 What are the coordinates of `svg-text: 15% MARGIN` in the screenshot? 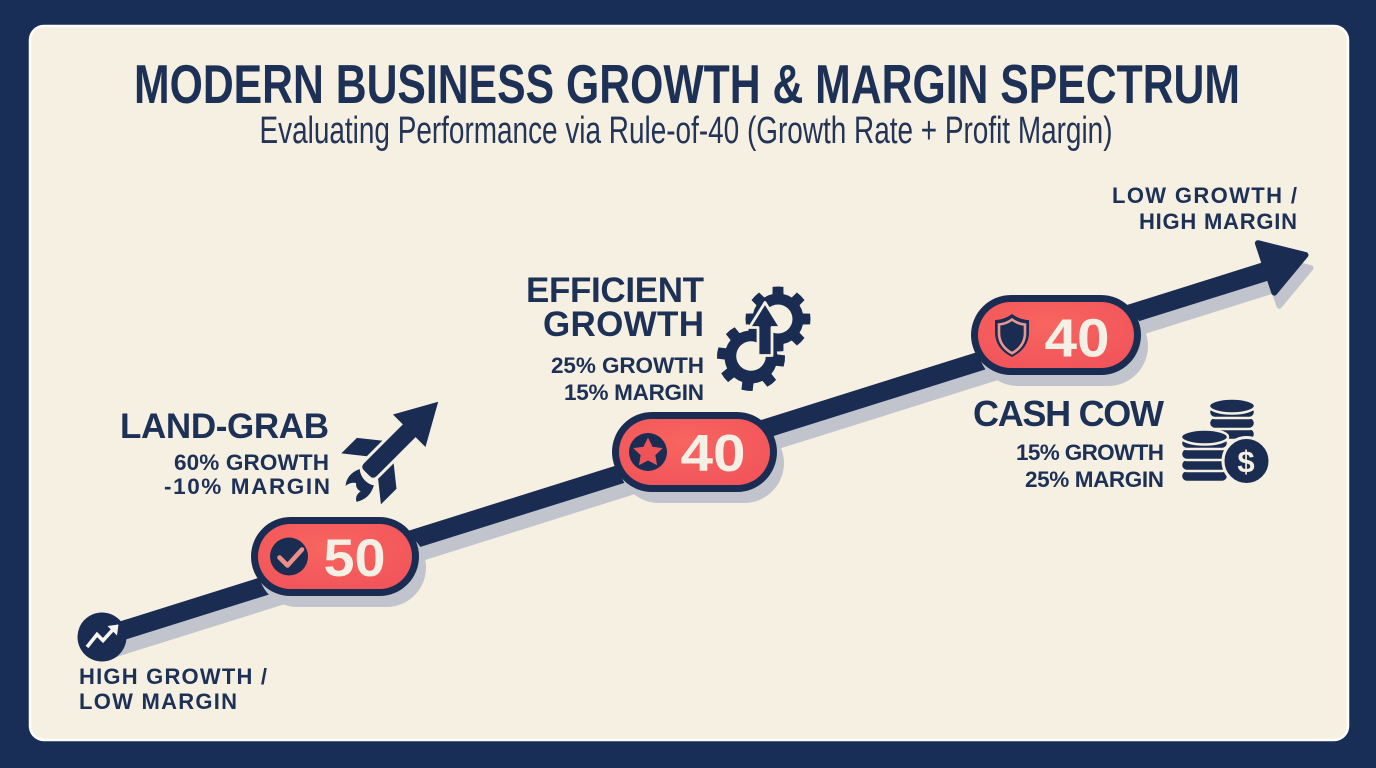 It's located at (634, 392).